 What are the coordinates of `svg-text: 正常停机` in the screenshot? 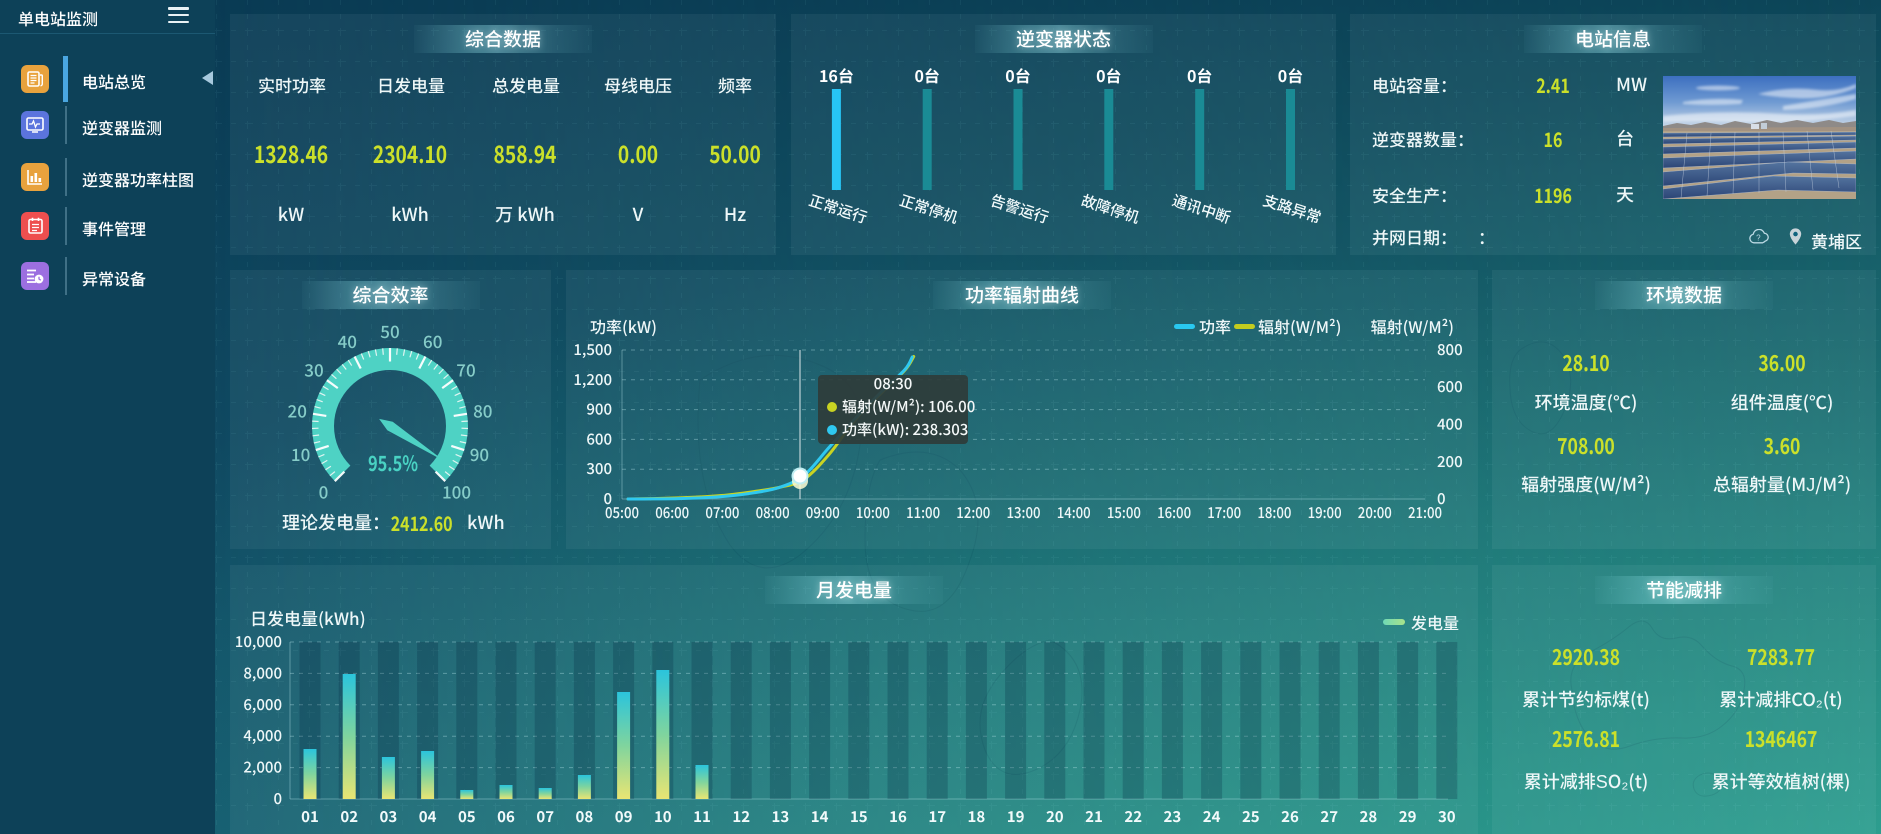 It's located at (929, 209).